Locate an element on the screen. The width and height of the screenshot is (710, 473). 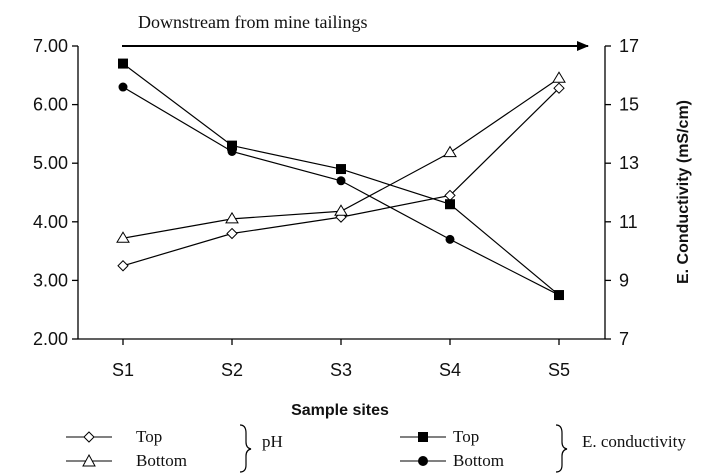
legend-brace-ec is located at coordinates (561, 448).